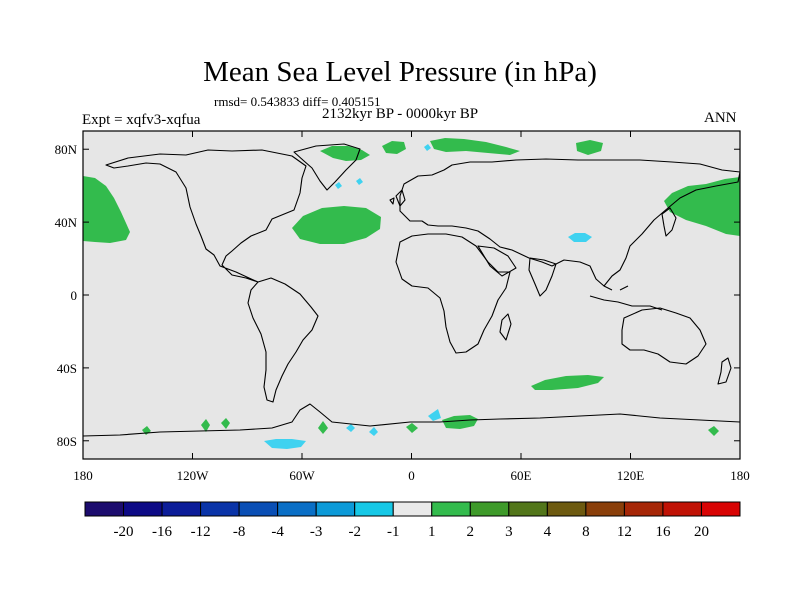 This screenshot has height=600, width=800. Describe the element at coordinates (580, 237) in the screenshot. I see `negative-anomaly-tibet` at that location.